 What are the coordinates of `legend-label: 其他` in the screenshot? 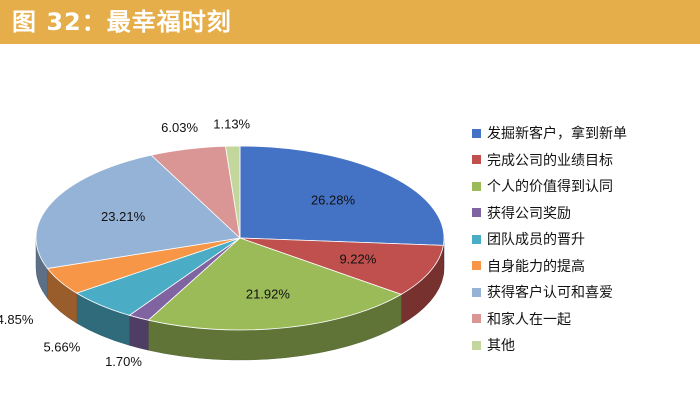 It's located at (501, 346).